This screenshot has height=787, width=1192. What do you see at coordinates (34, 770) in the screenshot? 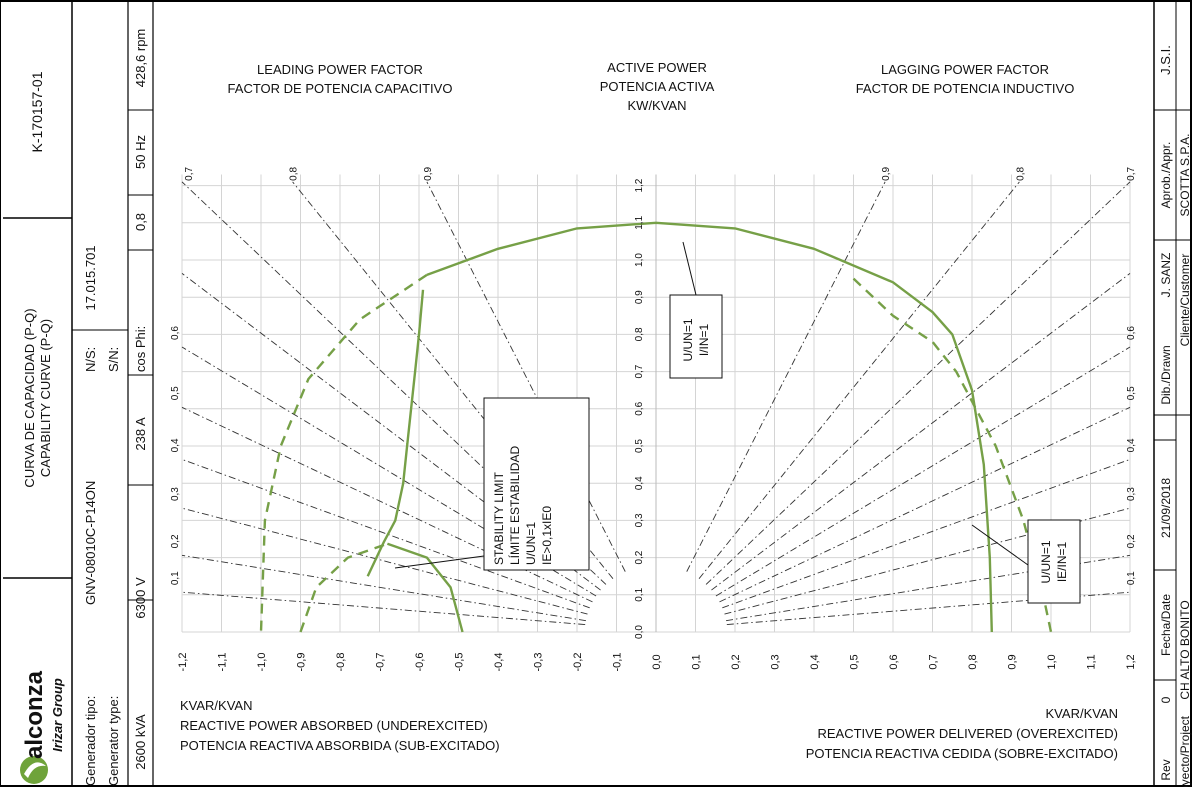
I see `logo-swirl-icon` at bounding box center [34, 770].